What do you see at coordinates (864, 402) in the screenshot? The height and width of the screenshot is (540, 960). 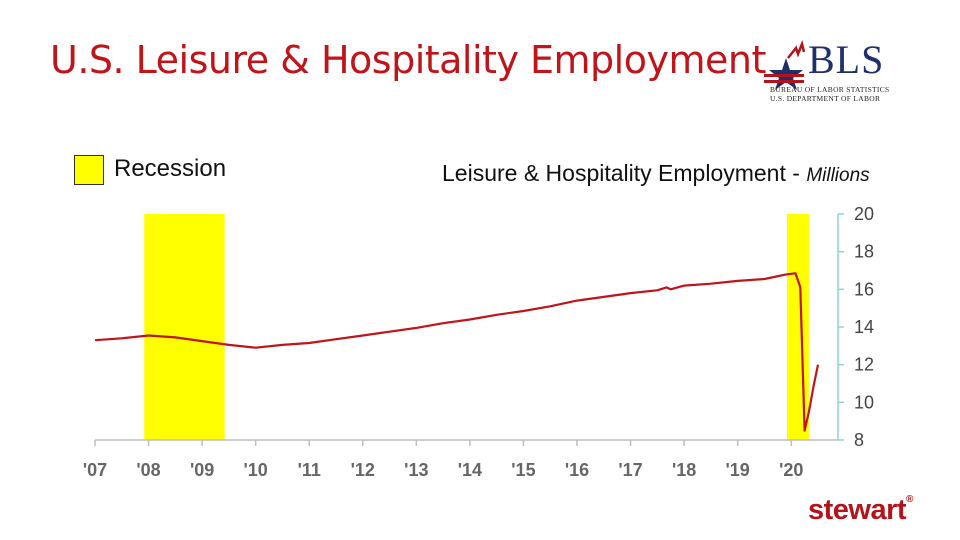 I see `y-tick-label: 10` at bounding box center [864, 402].